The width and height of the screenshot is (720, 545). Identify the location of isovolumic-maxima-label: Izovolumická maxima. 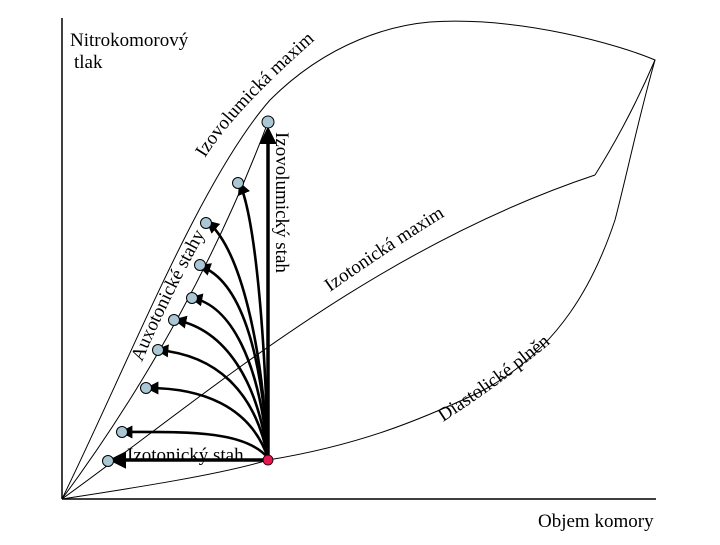
(159, 80).